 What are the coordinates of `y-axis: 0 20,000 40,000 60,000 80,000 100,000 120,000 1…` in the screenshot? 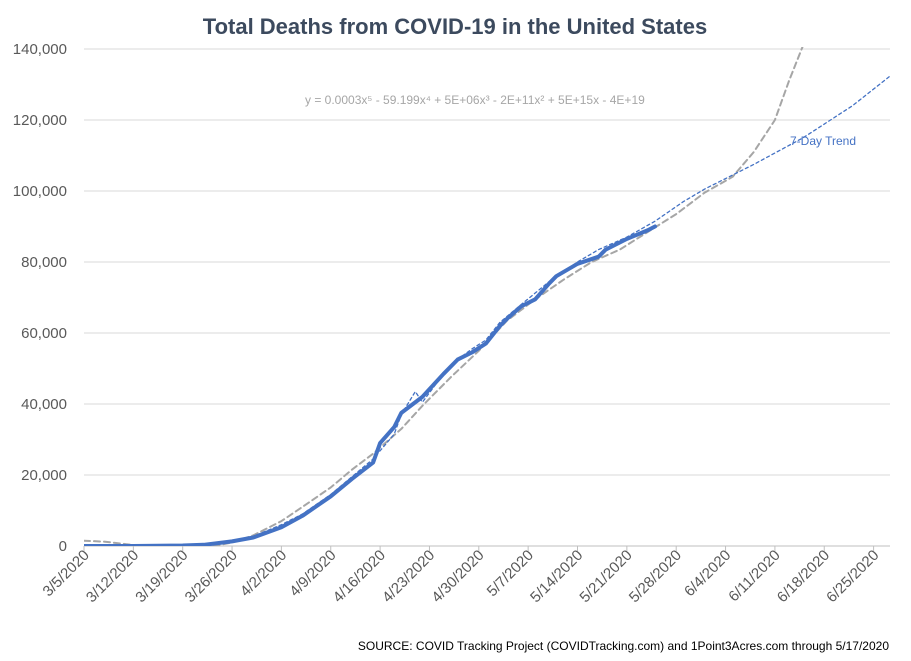 It's located at (40, 298).